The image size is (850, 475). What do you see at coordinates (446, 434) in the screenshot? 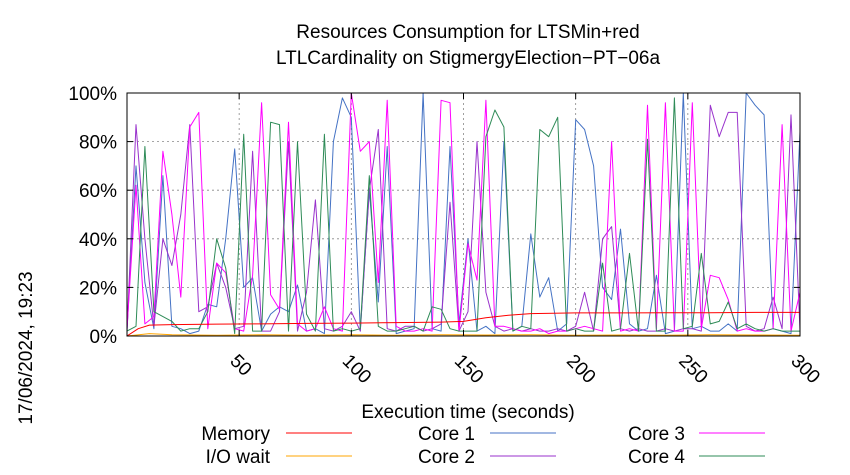
I see `legend-label: Core 1` at bounding box center [446, 434].